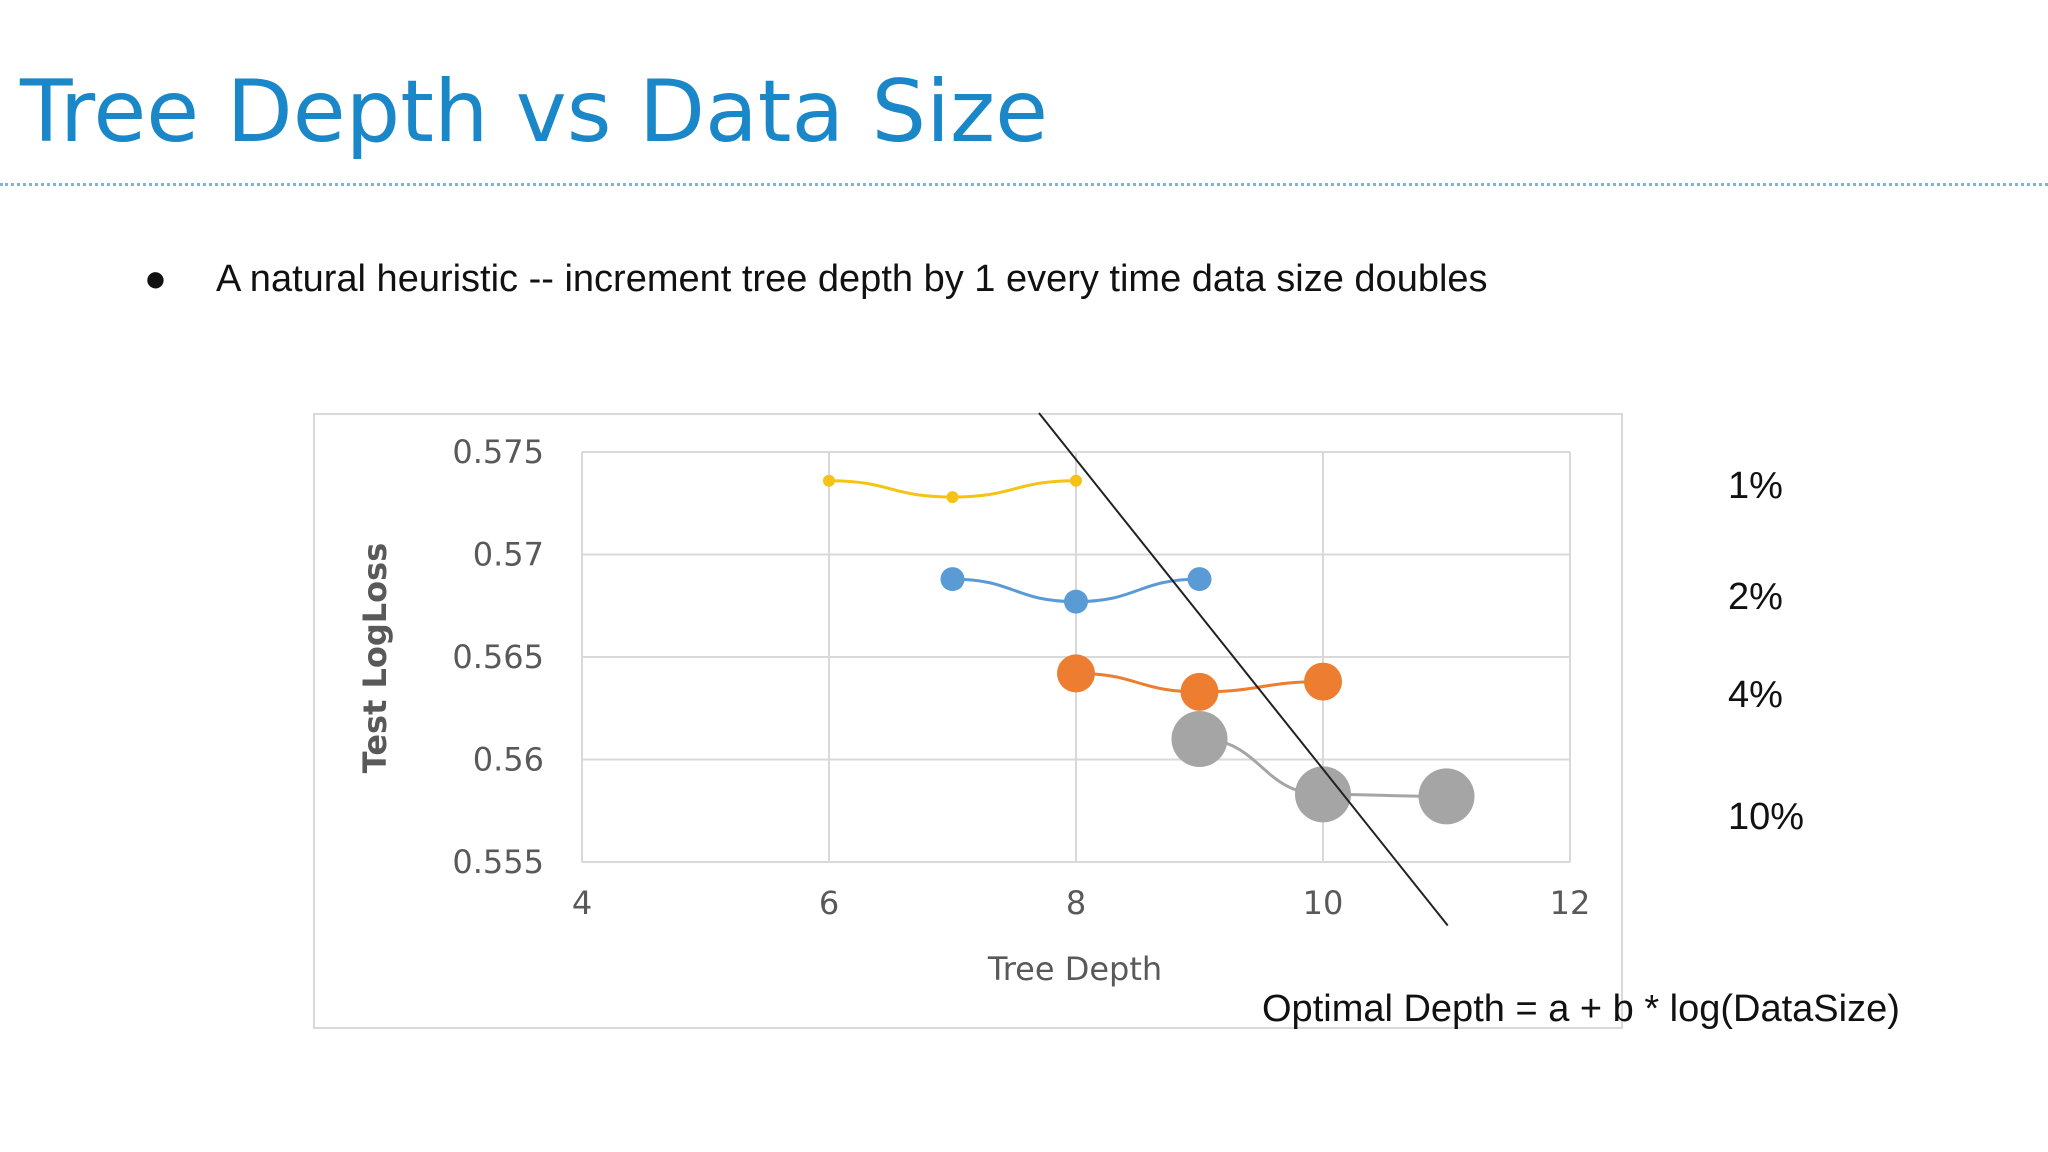 This screenshot has height=1152, width=2048. Describe the element at coordinates (1766, 817) in the screenshot. I see `data-size-label-10pct: 10%` at that location.